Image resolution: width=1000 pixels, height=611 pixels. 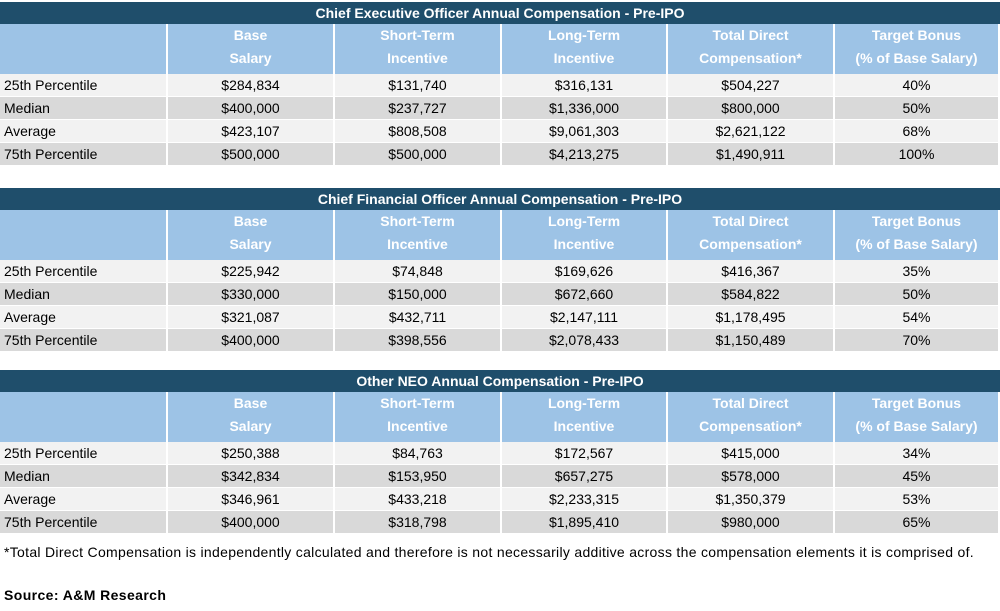 What do you see at coordinates (585, 294) in the screenshot?
I see `cell: $672,660` at bounding box center [585, 294].